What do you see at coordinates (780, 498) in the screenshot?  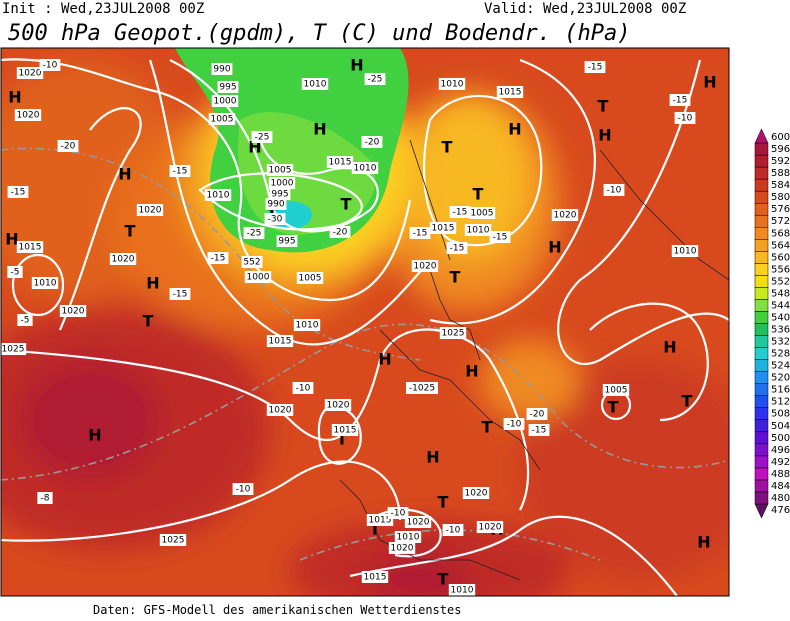 I see `color-bar-label: 480` at bounding box center [780, 498].